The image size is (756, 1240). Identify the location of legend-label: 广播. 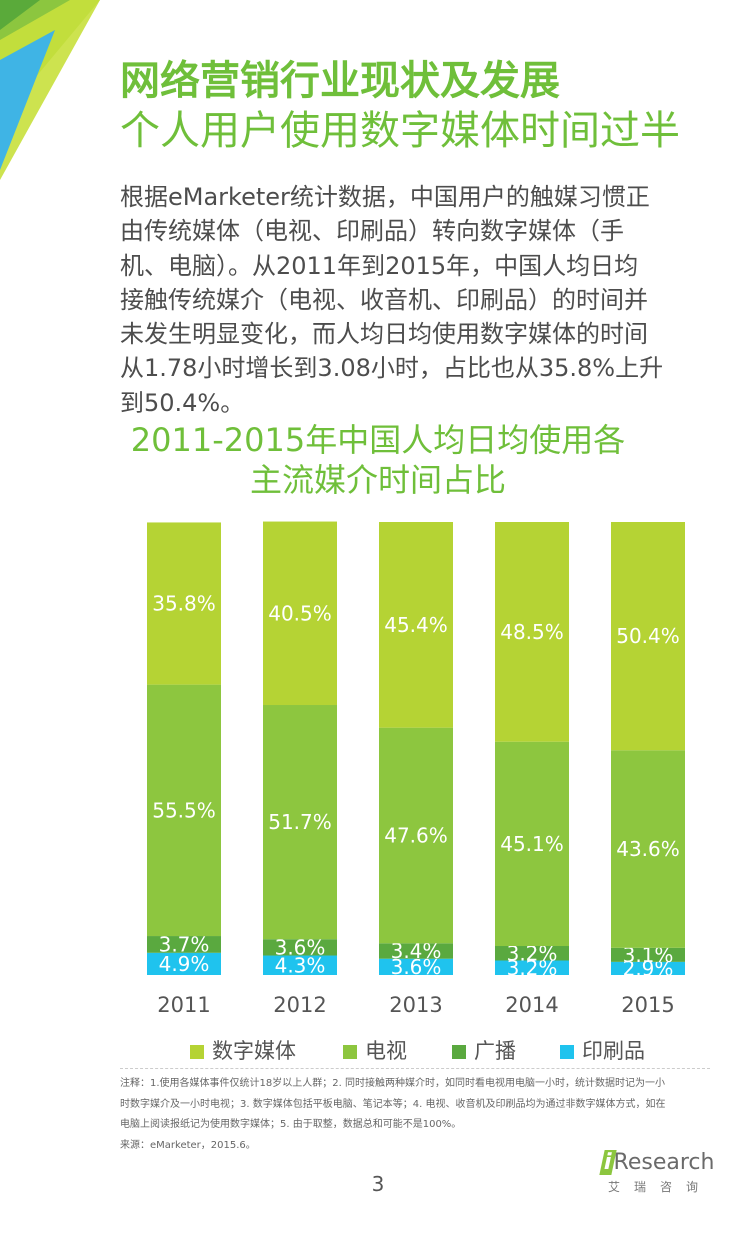
(495, 1051).